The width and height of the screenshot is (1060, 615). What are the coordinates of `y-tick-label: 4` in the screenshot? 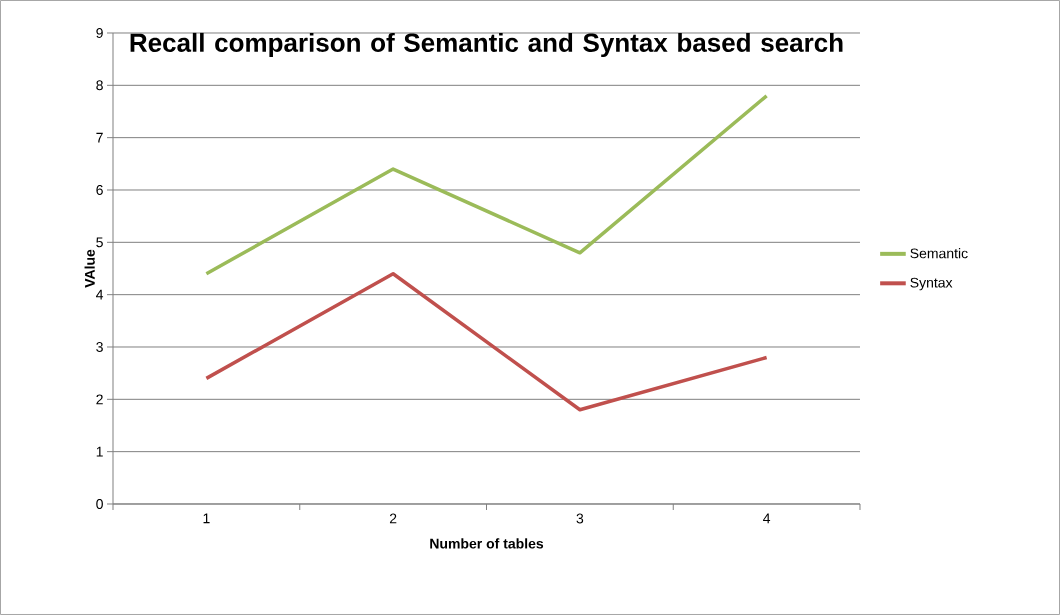 It's located at (100, 294).